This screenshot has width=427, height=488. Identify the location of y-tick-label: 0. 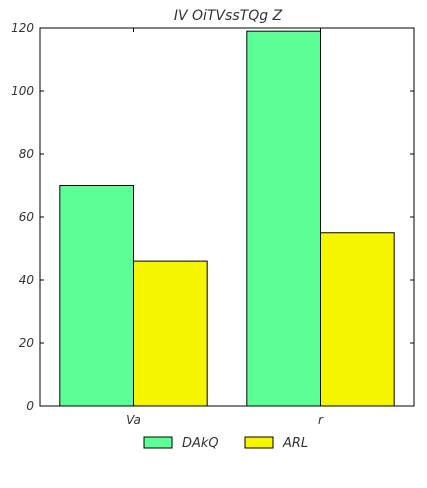
(30, 406).